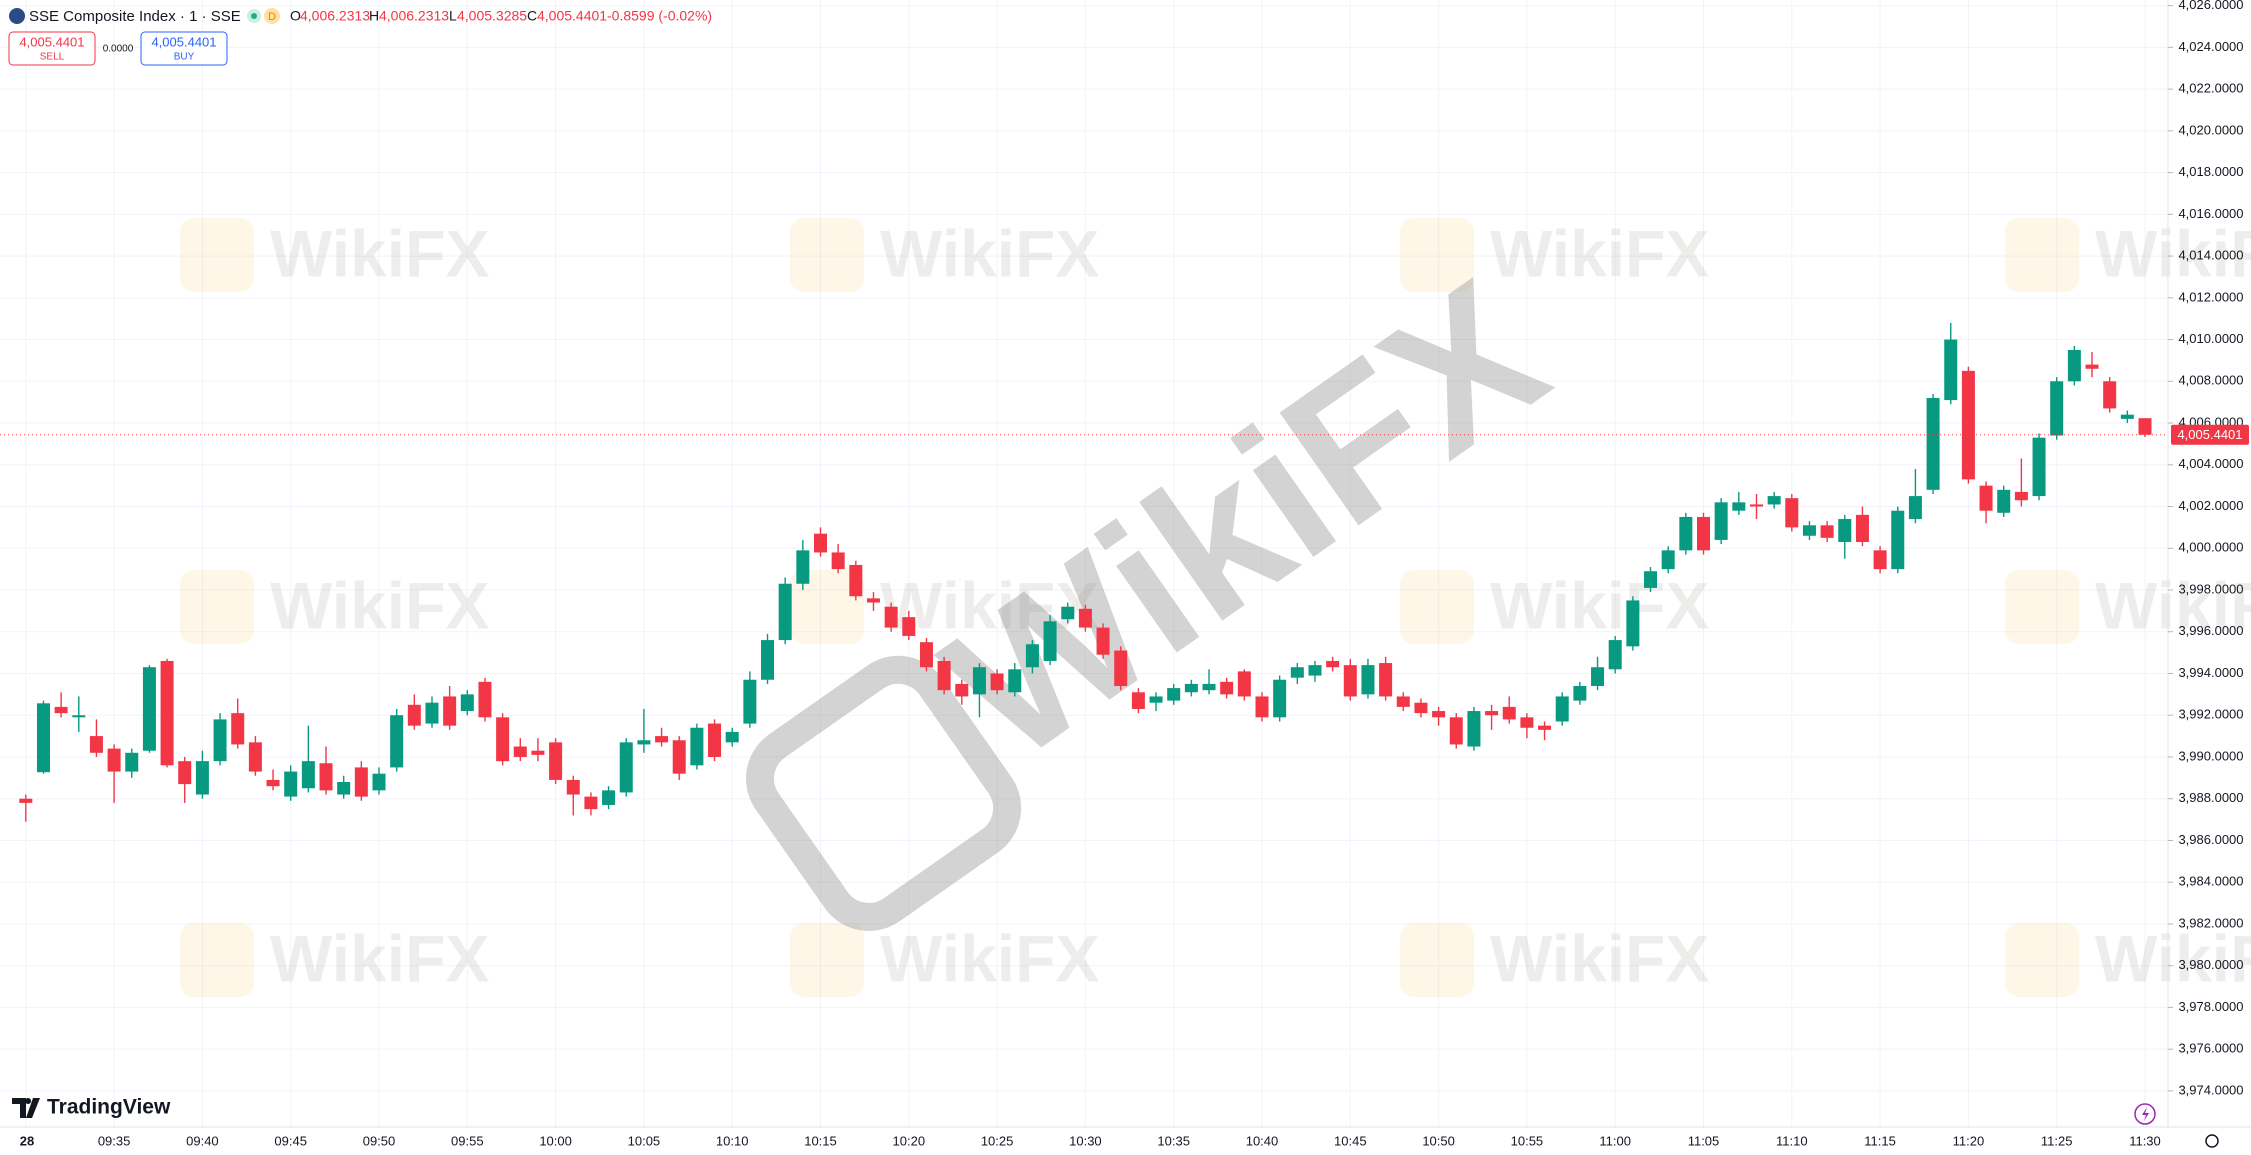 Image resolution: width=2251 pixels, height=1155 pixels. I want to click on x-tick-label: 10:20, so click(909, 1140).